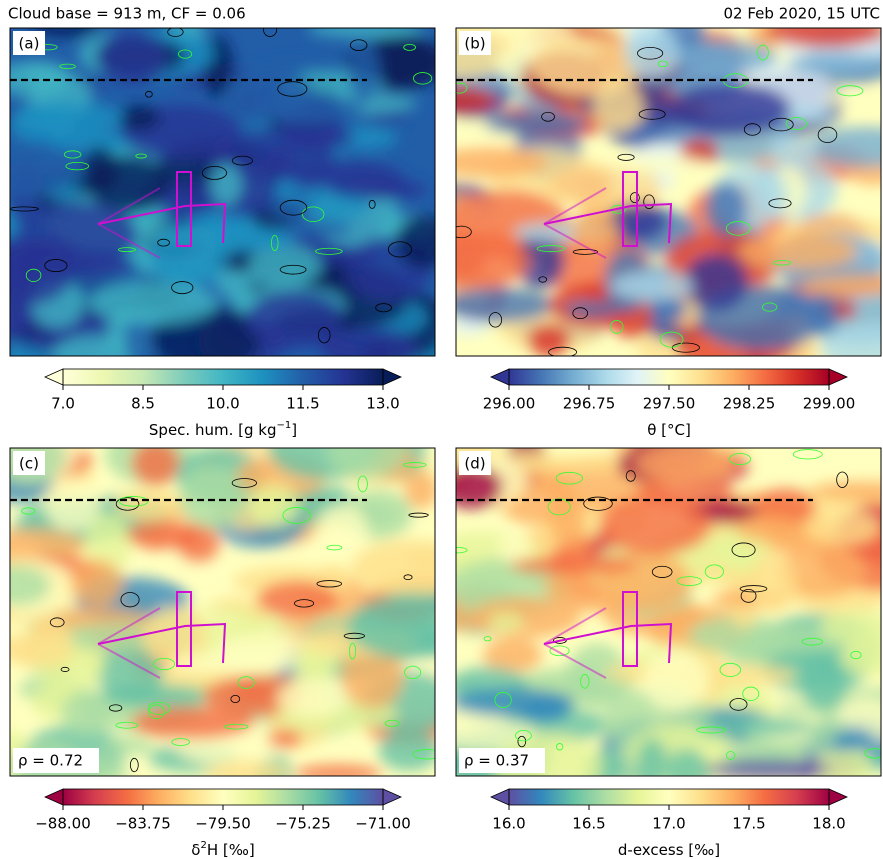 The width and height of the screenshot is (883, 859). I want to click on panel-label: (d), so click(474, 464).